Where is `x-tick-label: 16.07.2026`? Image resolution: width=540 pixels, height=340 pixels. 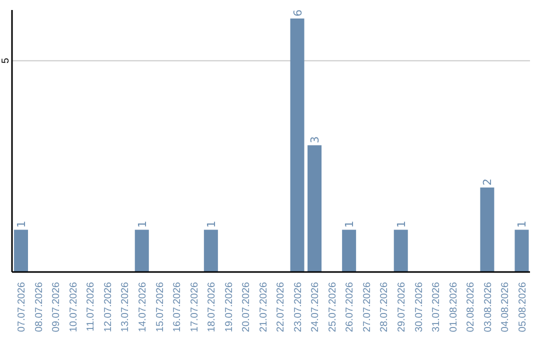 x-tick-label: 16.07.2026 is located at coordinates (178, 307).